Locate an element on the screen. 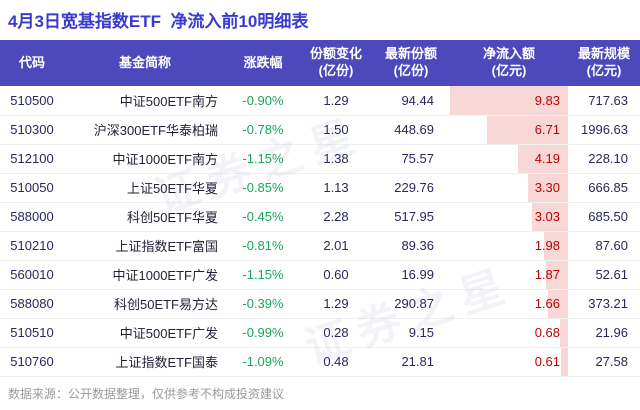 Image resolution: width=640 pixels, height=410 pixels. cell-latest-scale: 52.61 is located at coordinates (604, 275).